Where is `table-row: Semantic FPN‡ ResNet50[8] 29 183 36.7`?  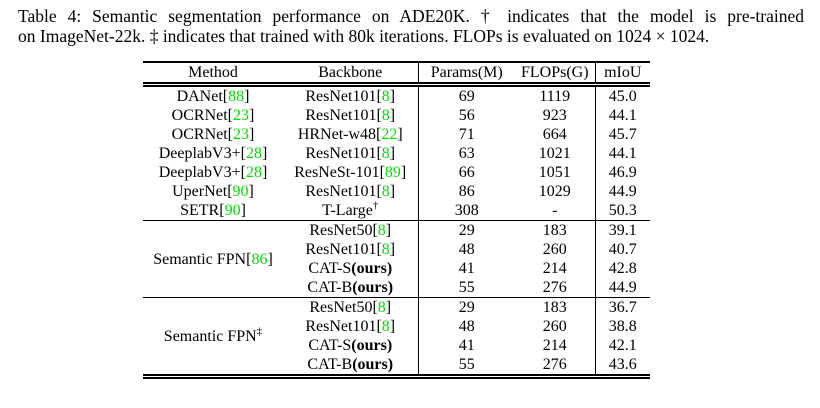
table-row: Semantic FPN‡ ResNet50[8] 29 183 36.7 is located at coordinates (396, 337).